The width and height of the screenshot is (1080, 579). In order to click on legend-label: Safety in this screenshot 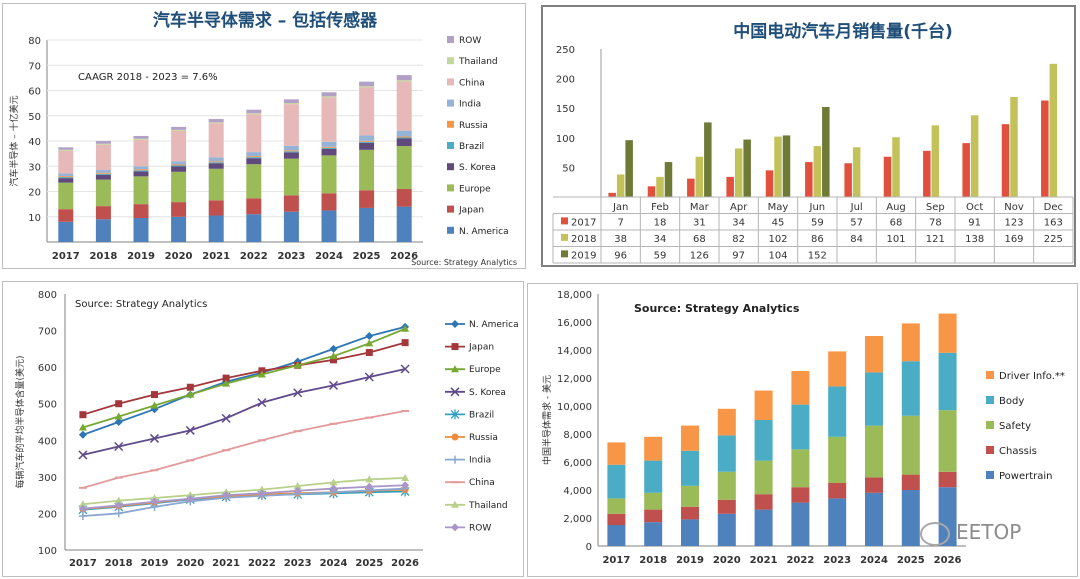, I will do `click(1015, 426)`.